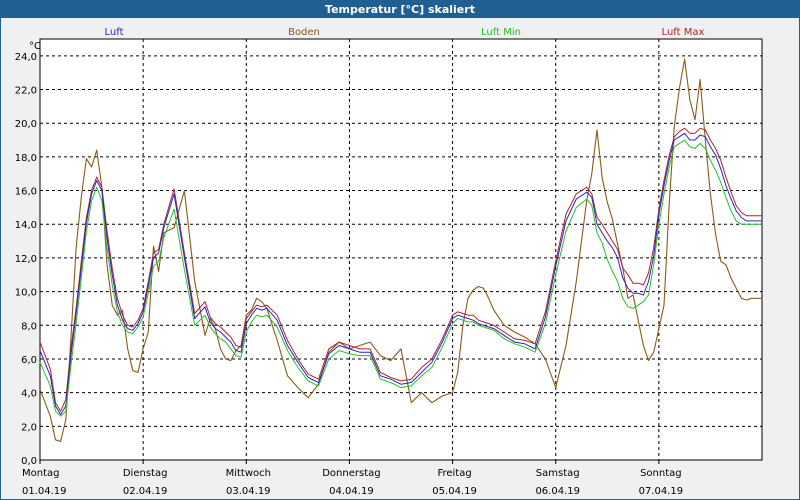  Describe the element at coordinates (351, 473) in the screenshot. I see `x-day-label: Donnerstag` at that location.